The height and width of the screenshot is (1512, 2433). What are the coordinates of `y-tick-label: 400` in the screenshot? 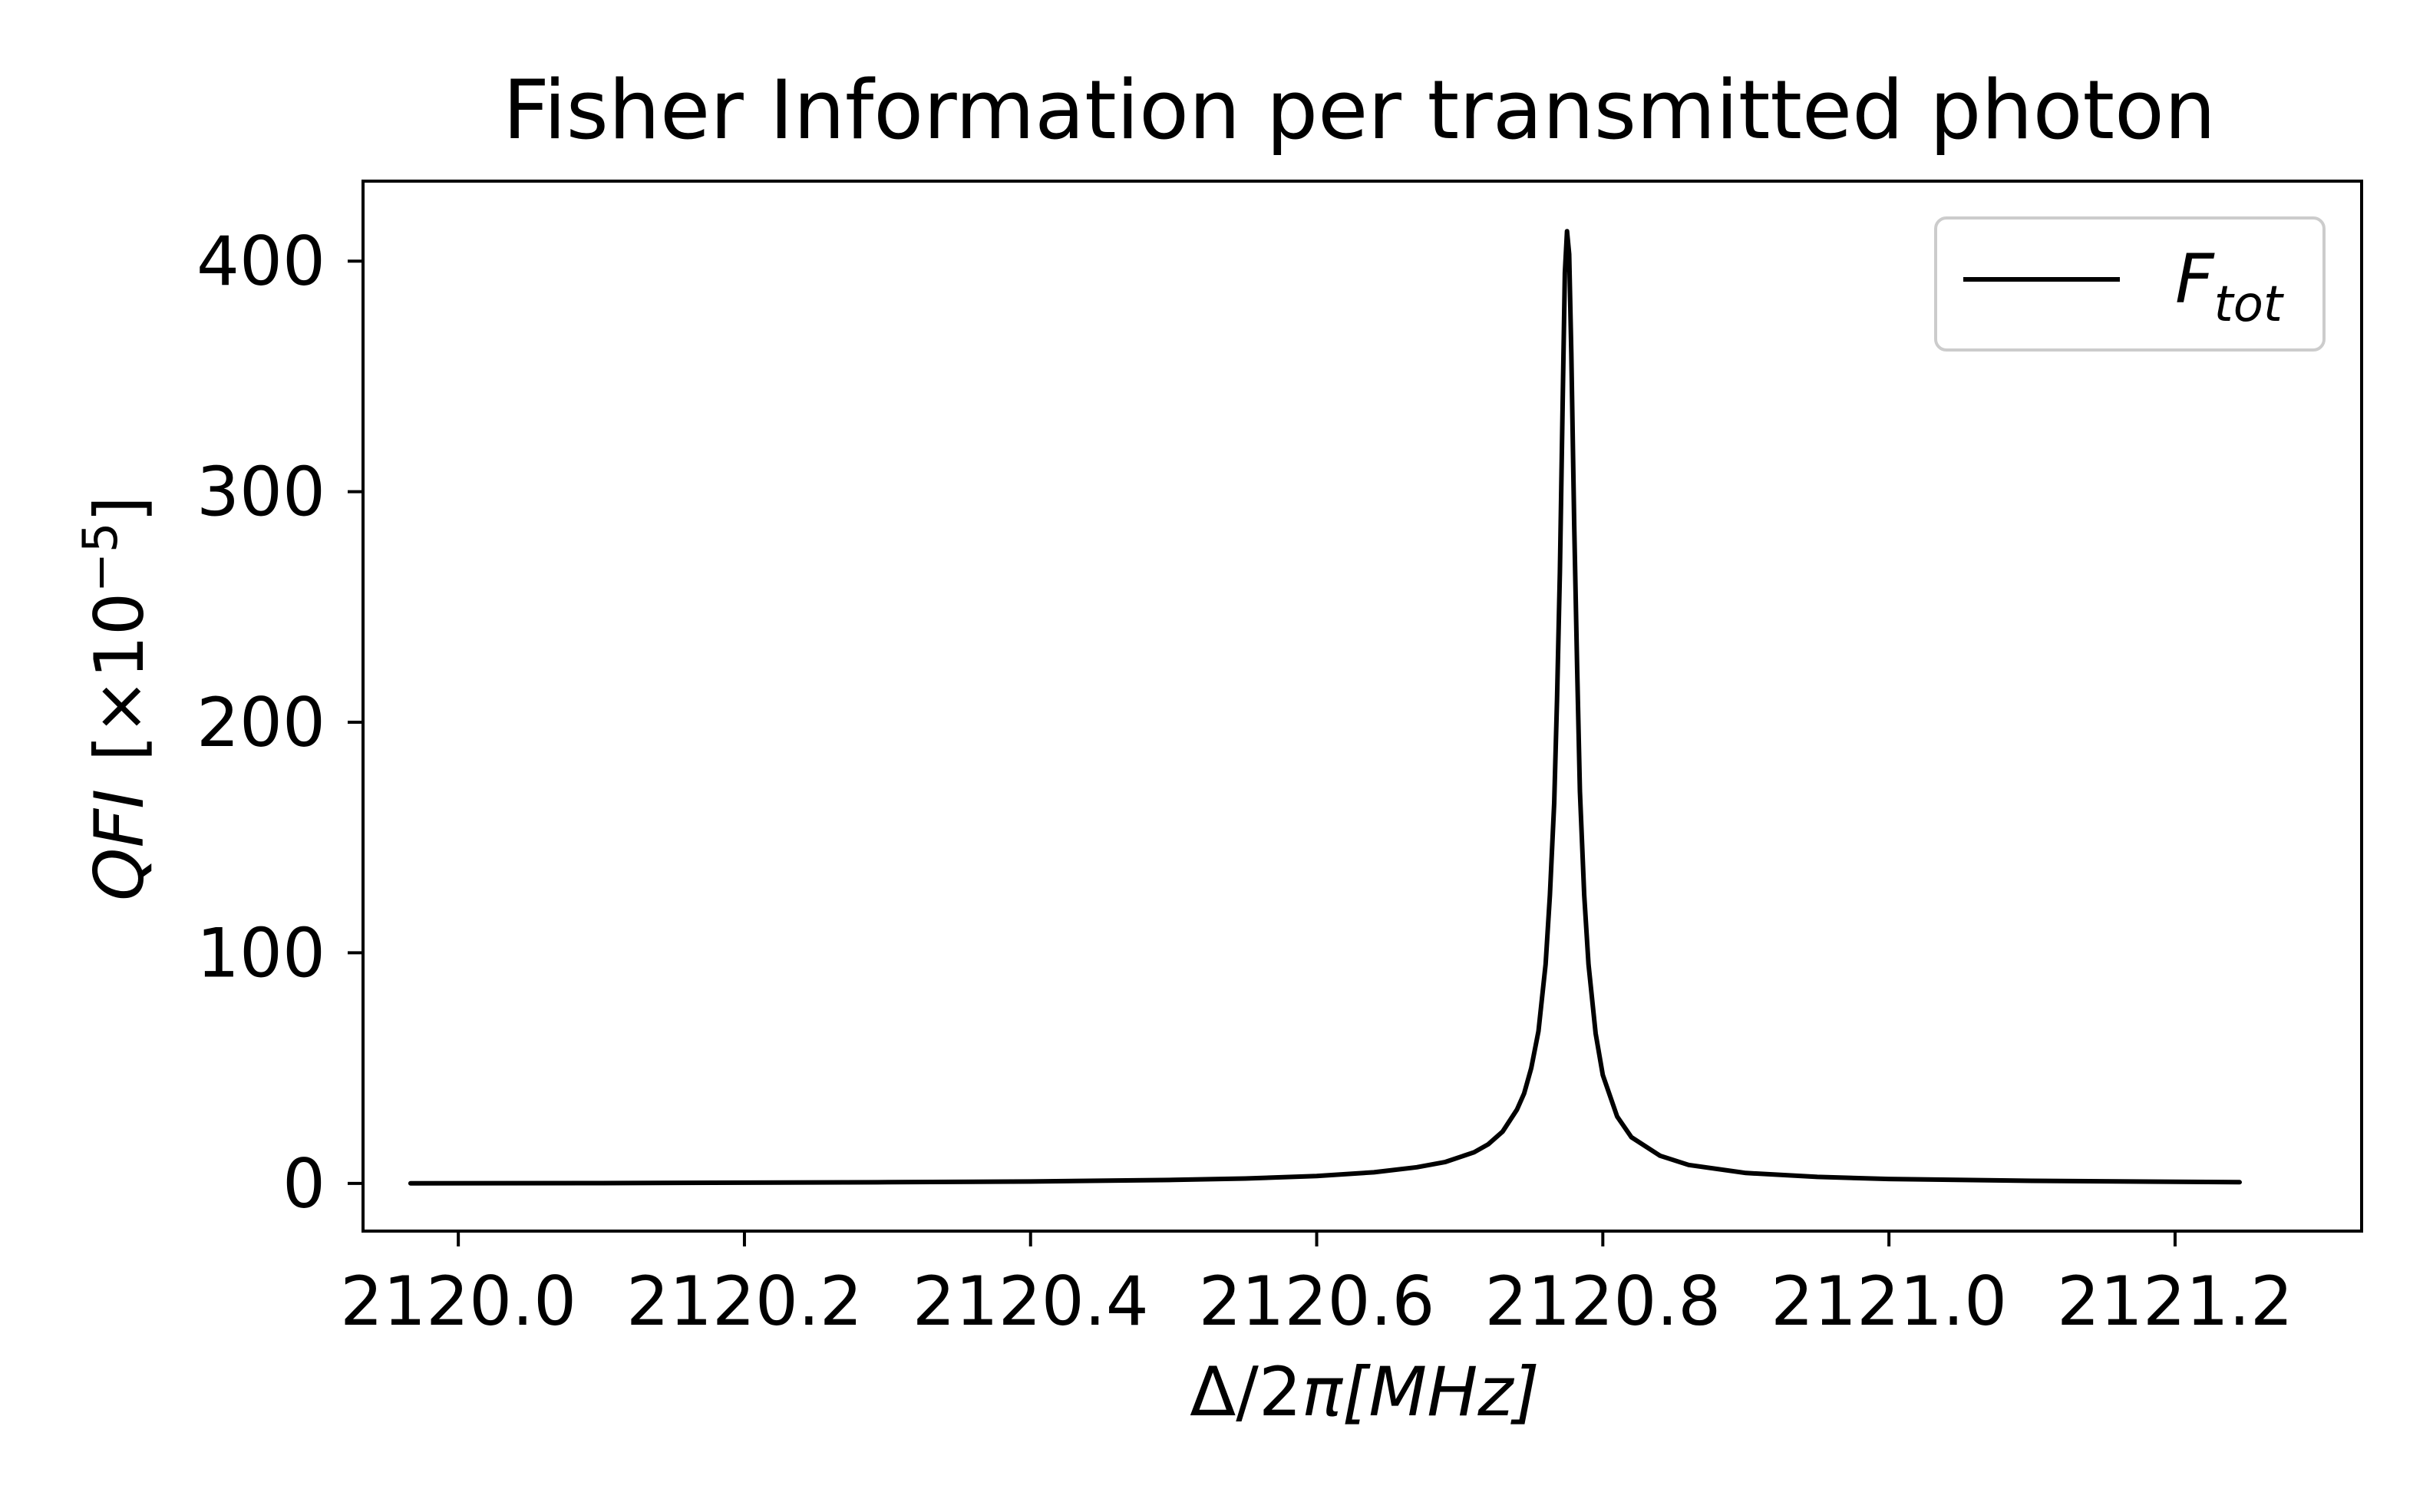 It's located at (260, 262).